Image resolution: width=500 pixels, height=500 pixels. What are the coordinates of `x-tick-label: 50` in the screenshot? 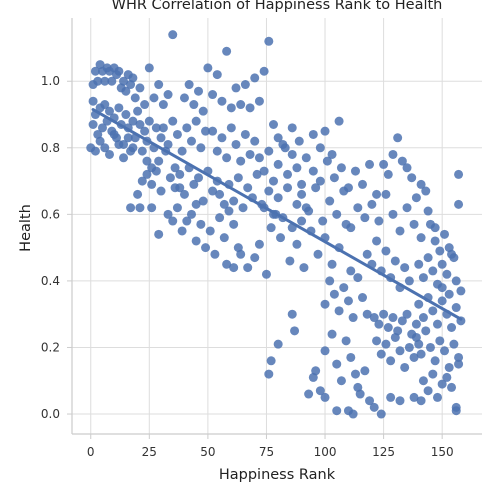 It's located at (207, 452).